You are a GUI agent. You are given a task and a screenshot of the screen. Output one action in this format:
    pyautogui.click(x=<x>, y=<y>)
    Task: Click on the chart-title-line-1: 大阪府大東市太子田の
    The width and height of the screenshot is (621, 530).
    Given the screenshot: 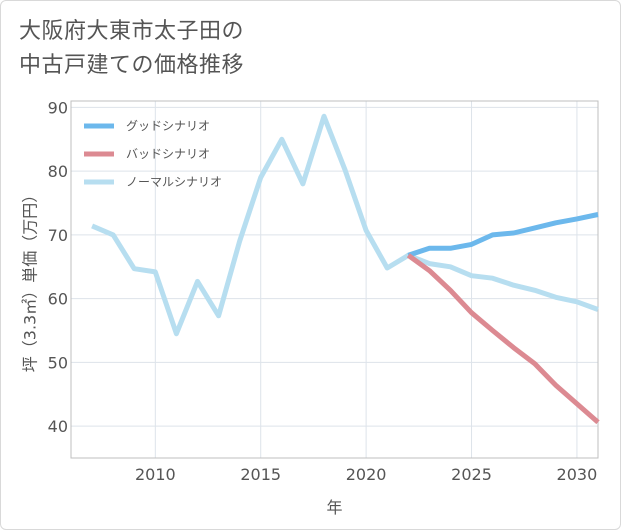 What is the action you would take?
    pyautogui.click(x=132, y=31)
    